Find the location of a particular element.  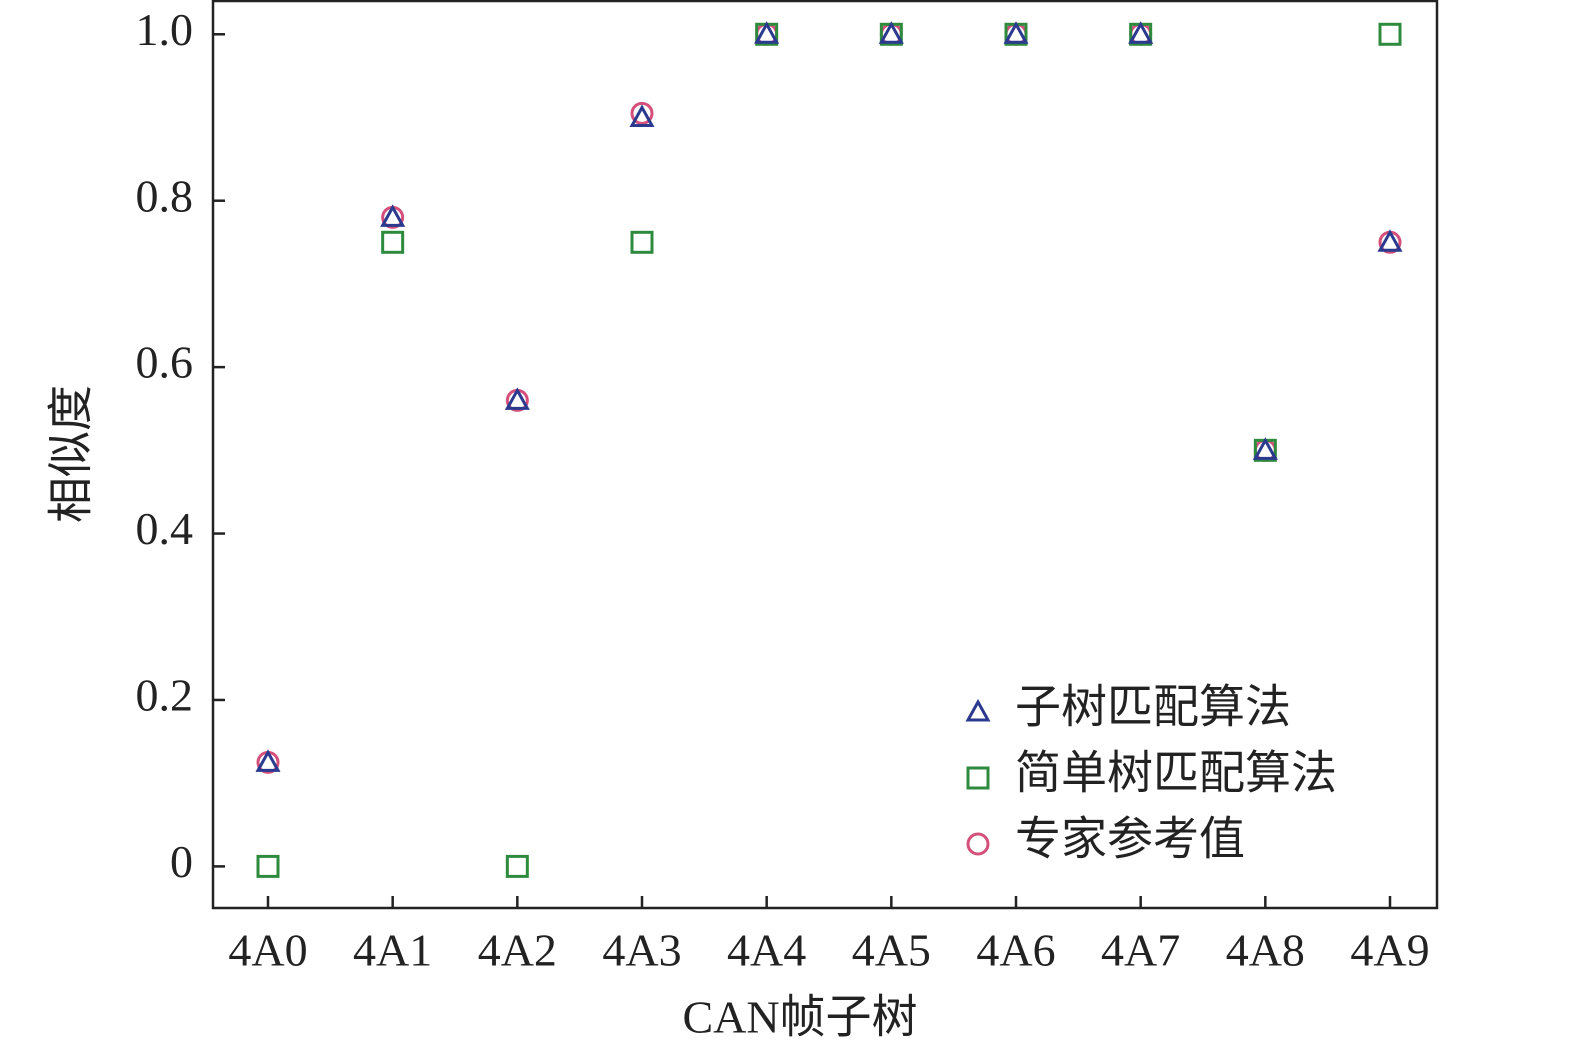

y-tick-label: 0.2 is located at coordinates (165, 695).